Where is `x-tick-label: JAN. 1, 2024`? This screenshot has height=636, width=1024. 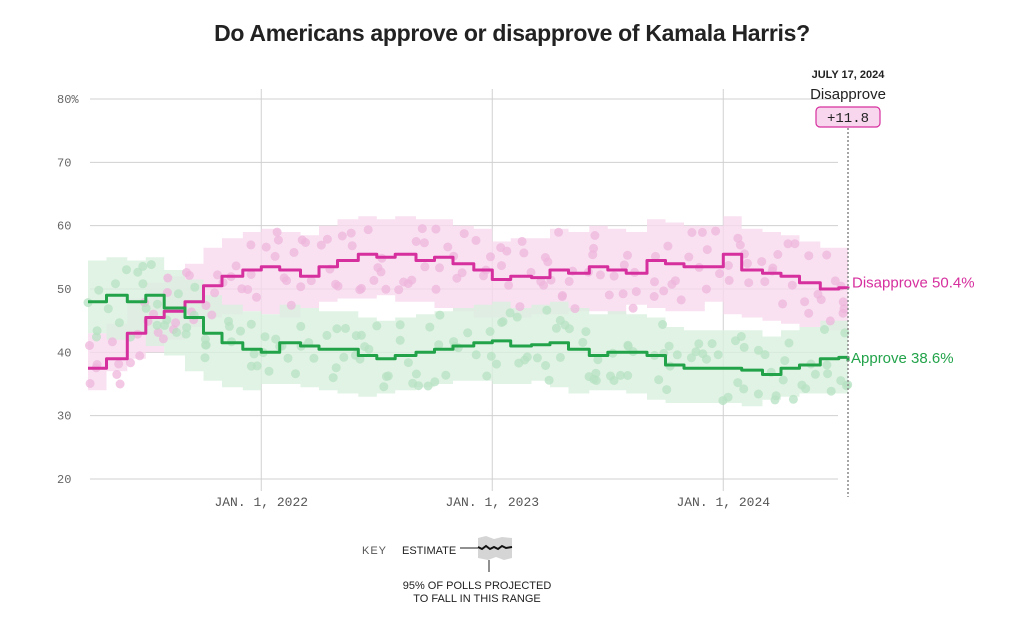 x-tick-label: JAN. 1, 2024 is located at coordinates (723, 502).